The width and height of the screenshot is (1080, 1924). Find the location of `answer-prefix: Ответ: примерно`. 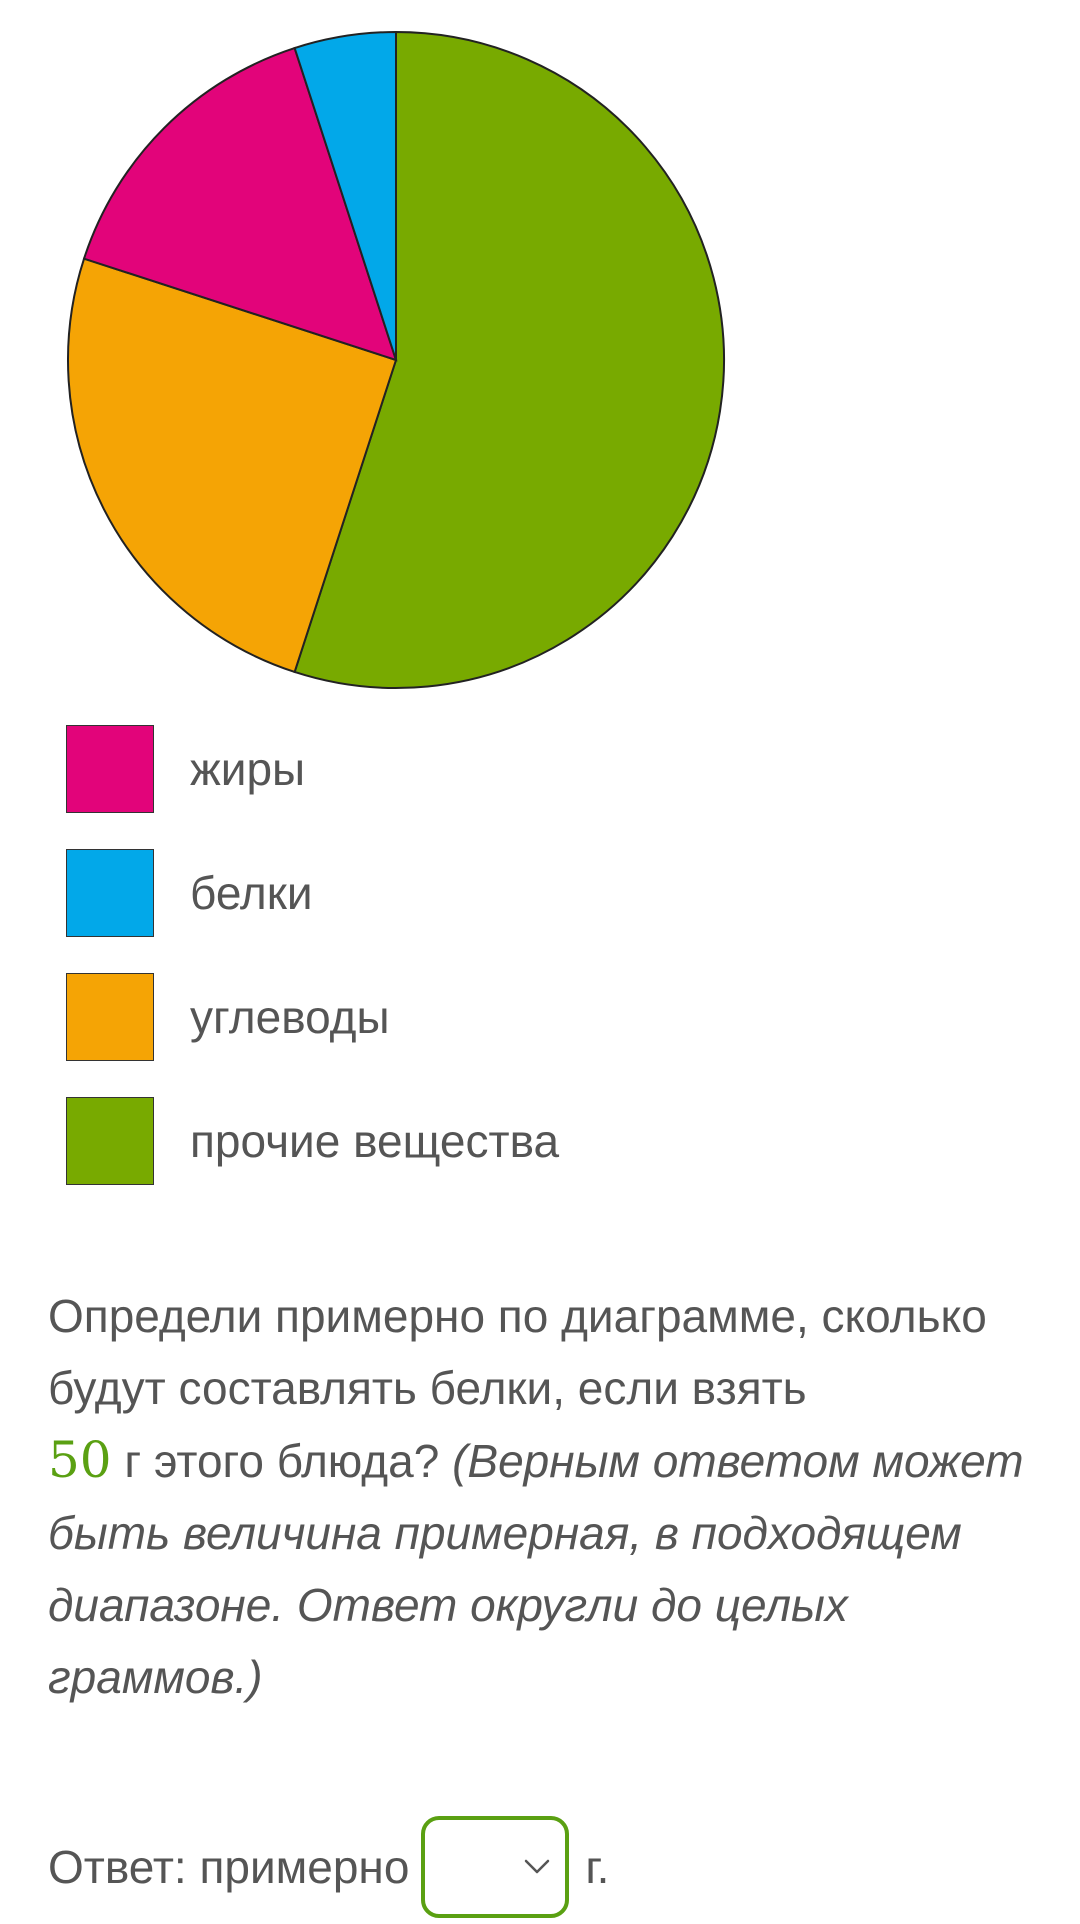

answer-prefix: Ответ: примерно is located at coordinates (229, 1867).